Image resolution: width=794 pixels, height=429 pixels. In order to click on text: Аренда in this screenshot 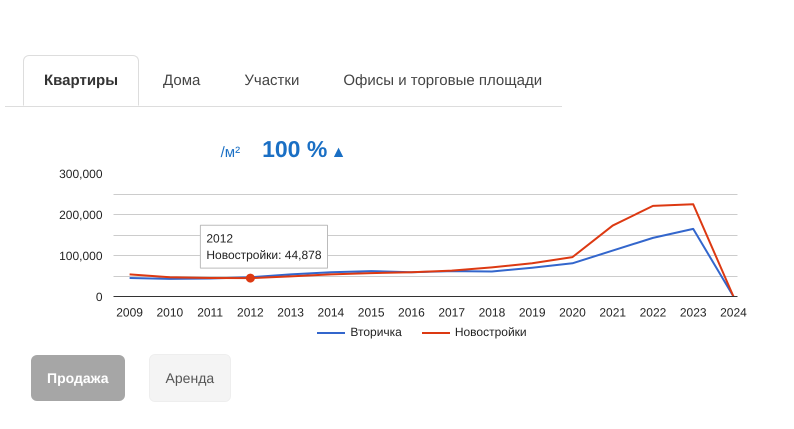, I will do `click(190, 378)`.